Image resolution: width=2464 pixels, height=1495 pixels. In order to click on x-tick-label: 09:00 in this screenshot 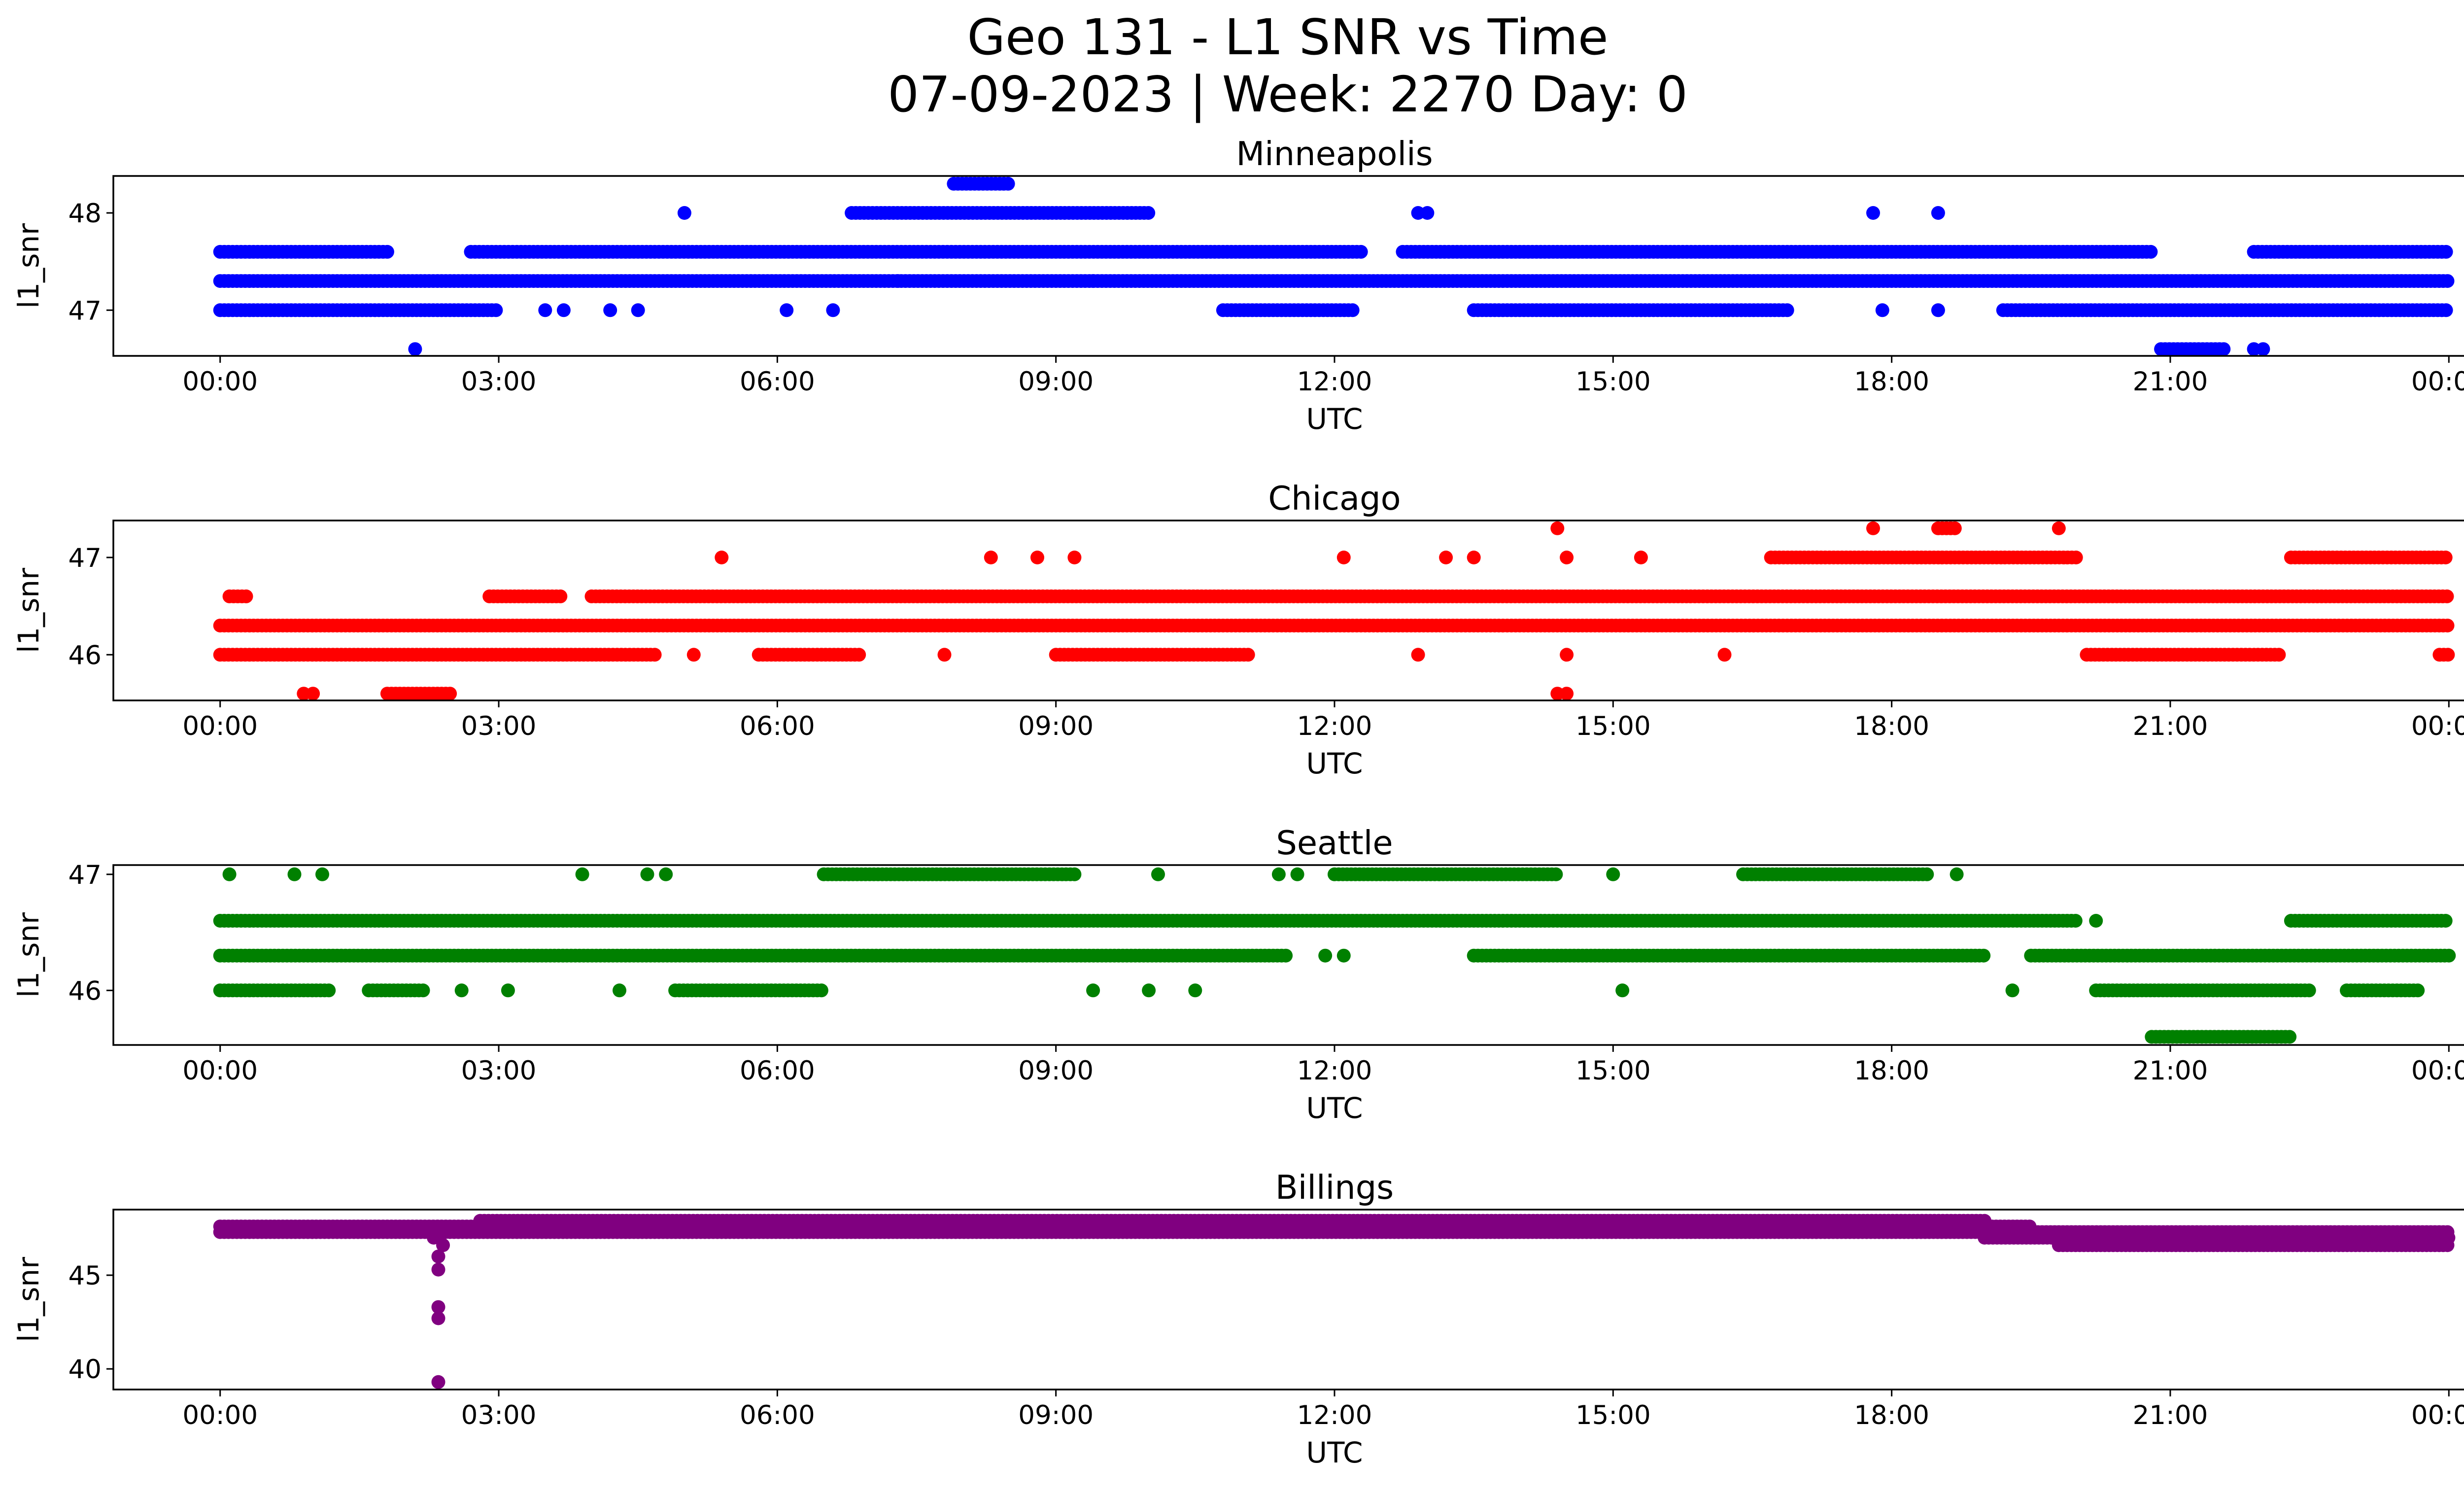, I will do `click(1056, 1071)`.